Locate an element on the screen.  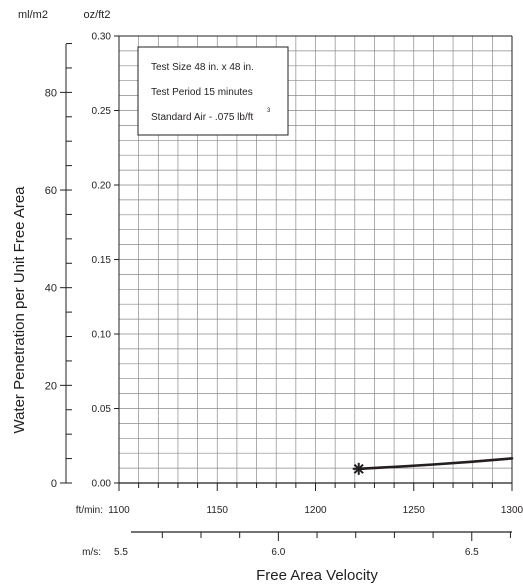
ms-tick-label: 6.0 is located at coordinates (278, 552).